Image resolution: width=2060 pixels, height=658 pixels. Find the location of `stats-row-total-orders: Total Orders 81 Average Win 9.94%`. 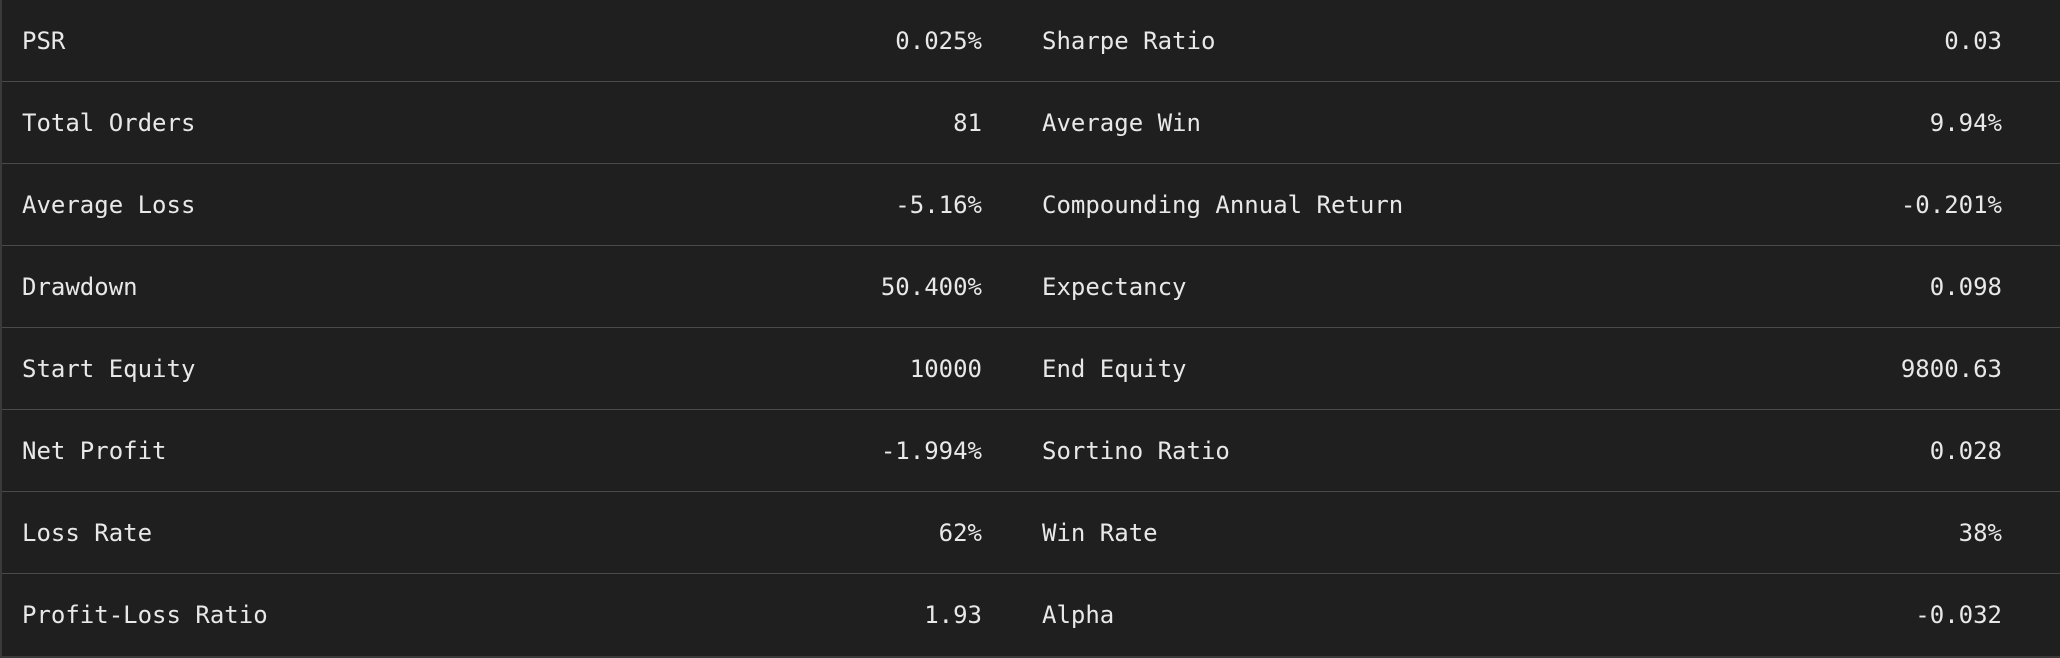

stats-row-total-orders: Total Orders 81 Average Win 9.94% is located at coordinates (1031, 123).